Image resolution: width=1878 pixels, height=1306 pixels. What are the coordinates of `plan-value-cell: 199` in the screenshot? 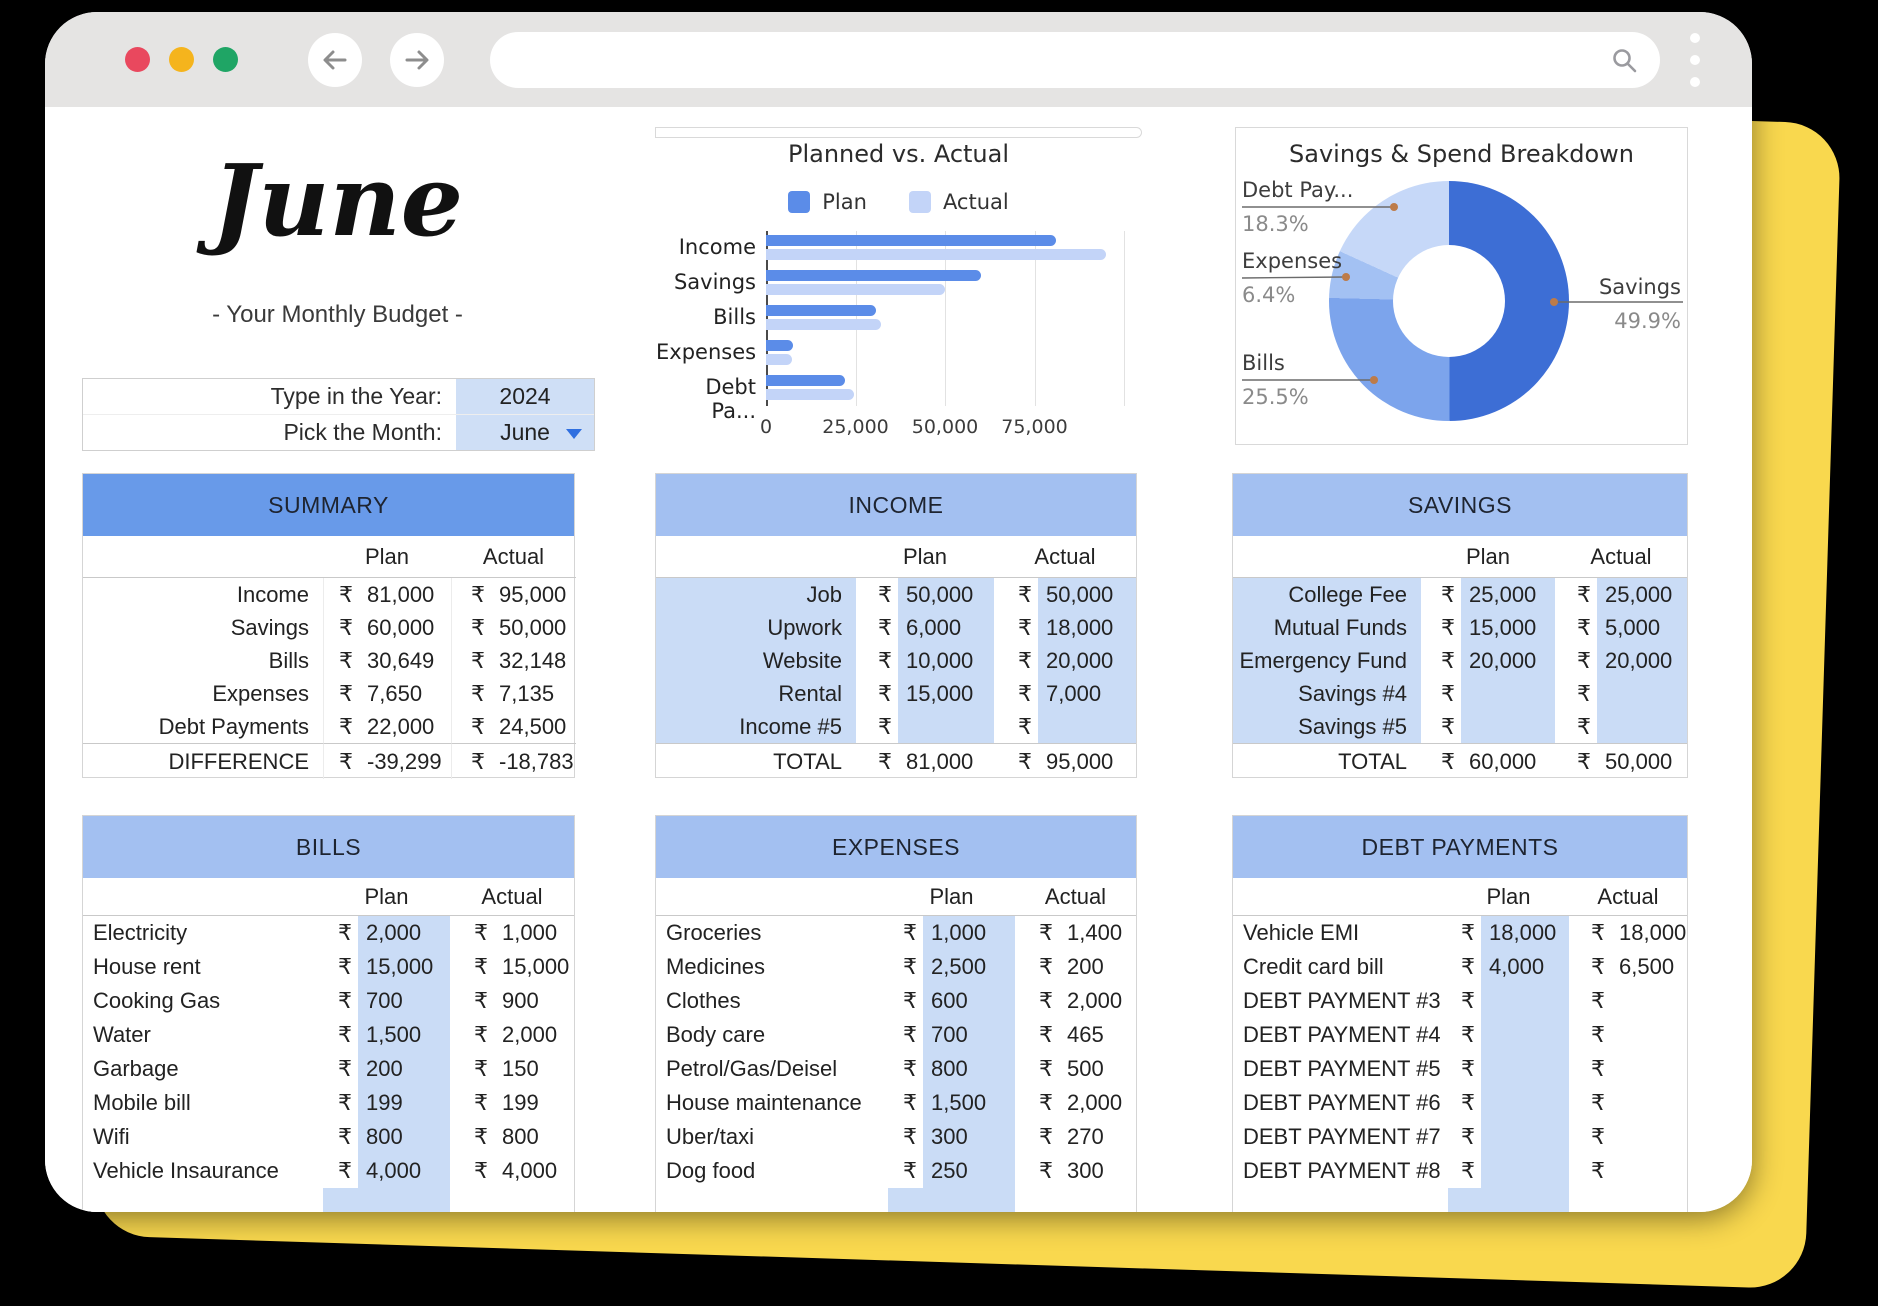 It's located at (404, 1103).